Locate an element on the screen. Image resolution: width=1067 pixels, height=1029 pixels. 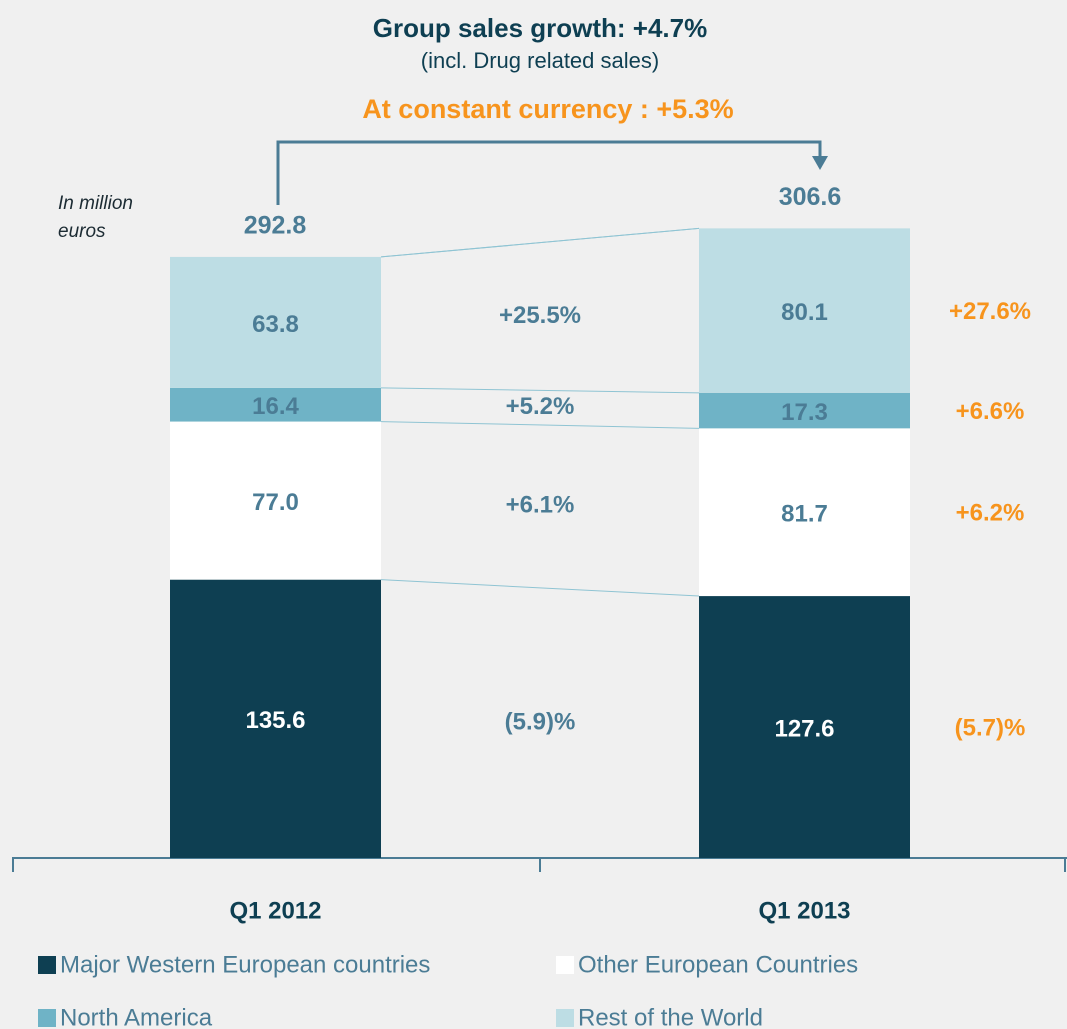
value-label: 16.4 is located at coordinates (275, 406).